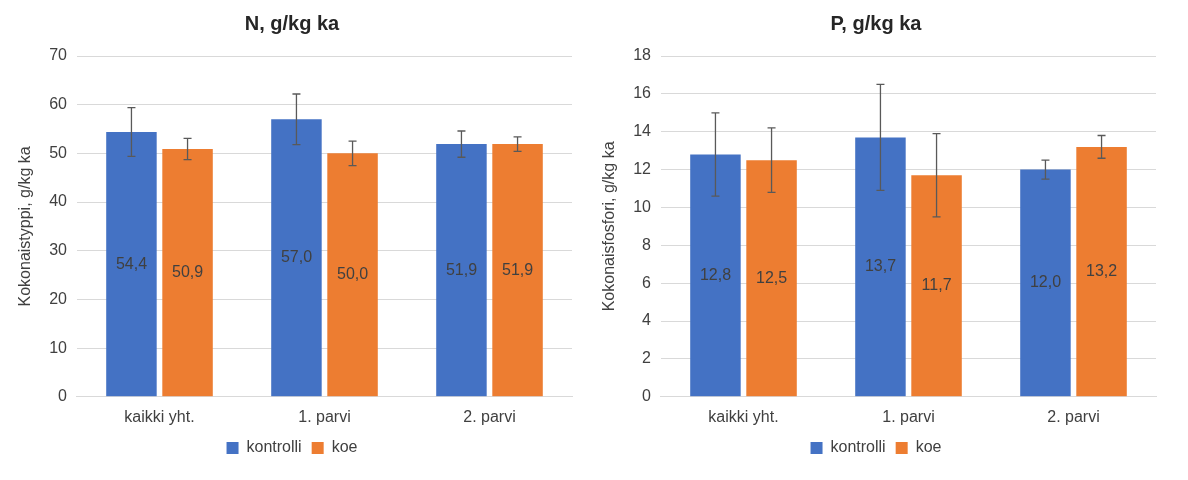  I want to click on data-label: 13,2, so click(1101, 270).